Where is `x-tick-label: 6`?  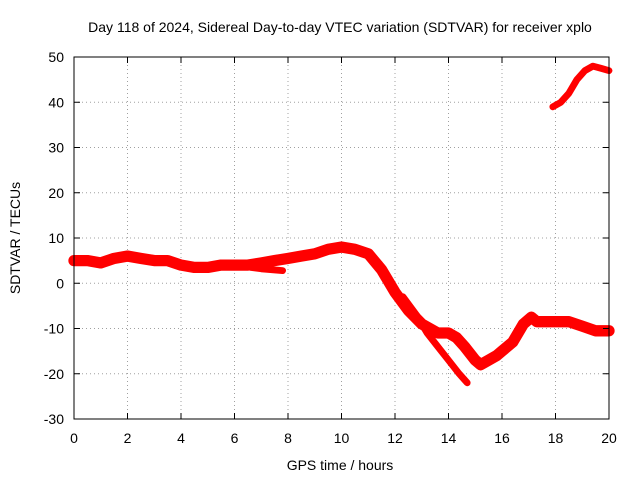 x-tick-label: 6 is located at coordinates (235, 438).